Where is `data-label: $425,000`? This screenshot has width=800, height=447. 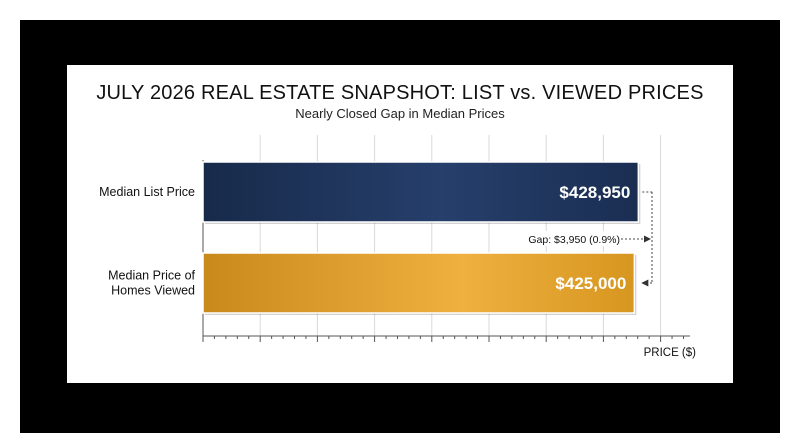 data-label: $425,000 is located at coordinates (590, 283).